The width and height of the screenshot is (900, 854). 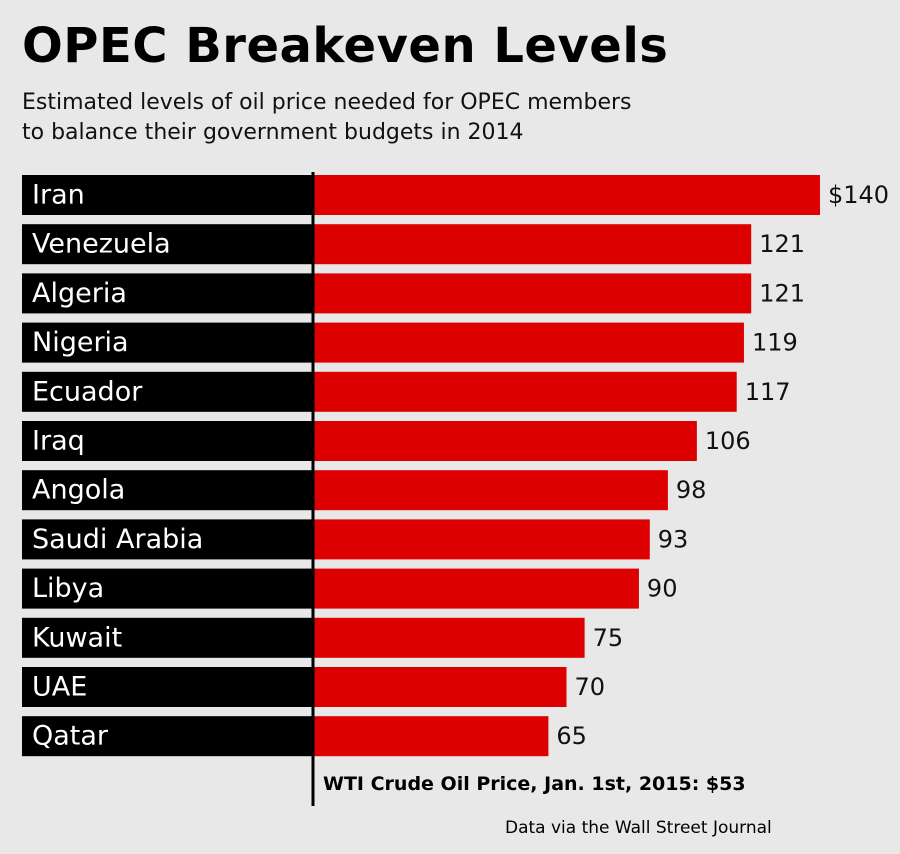 I want to click on category-label-angola: Angola, so click(x=78, y=490).